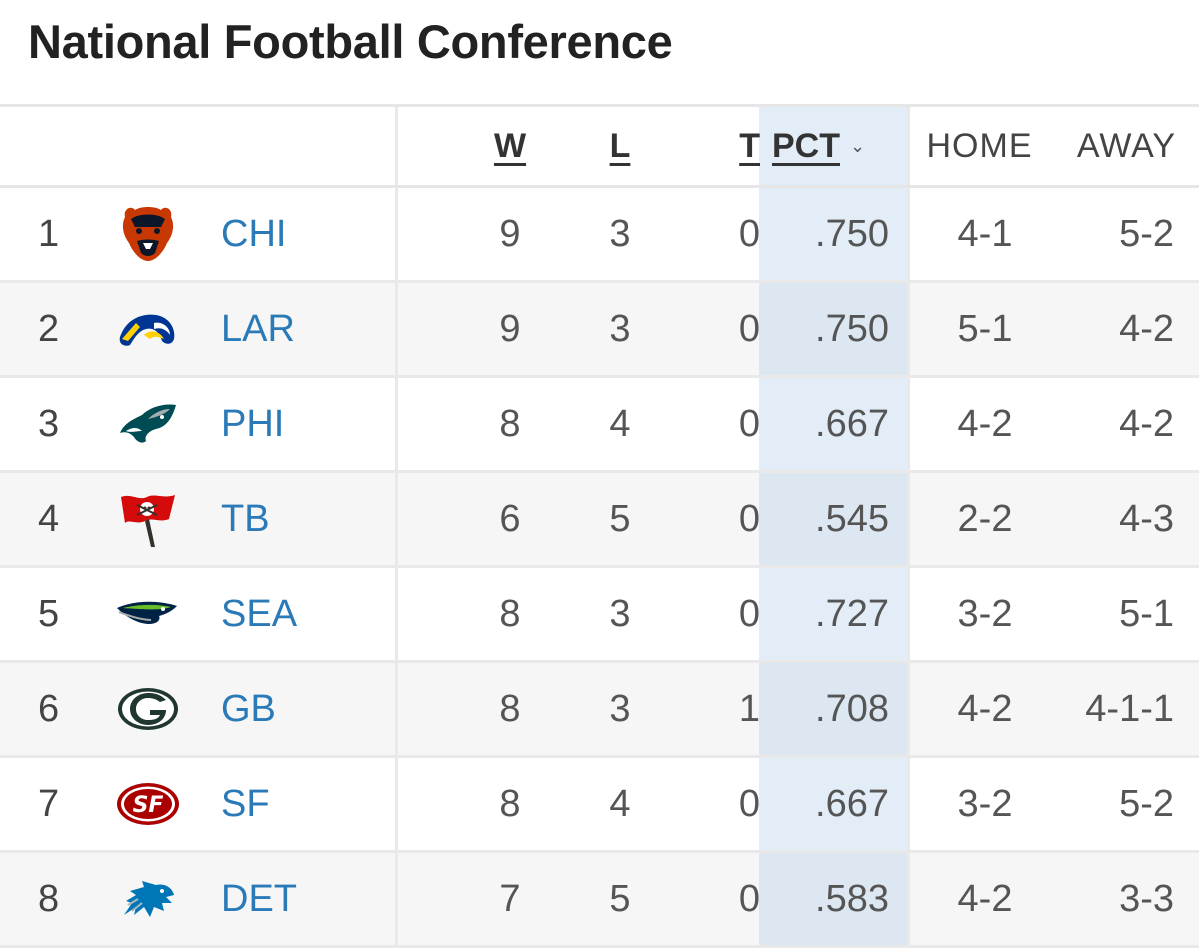 This screenshot has width=1199, height=948. I want to click on team-rank: 8, so click(49, 898).